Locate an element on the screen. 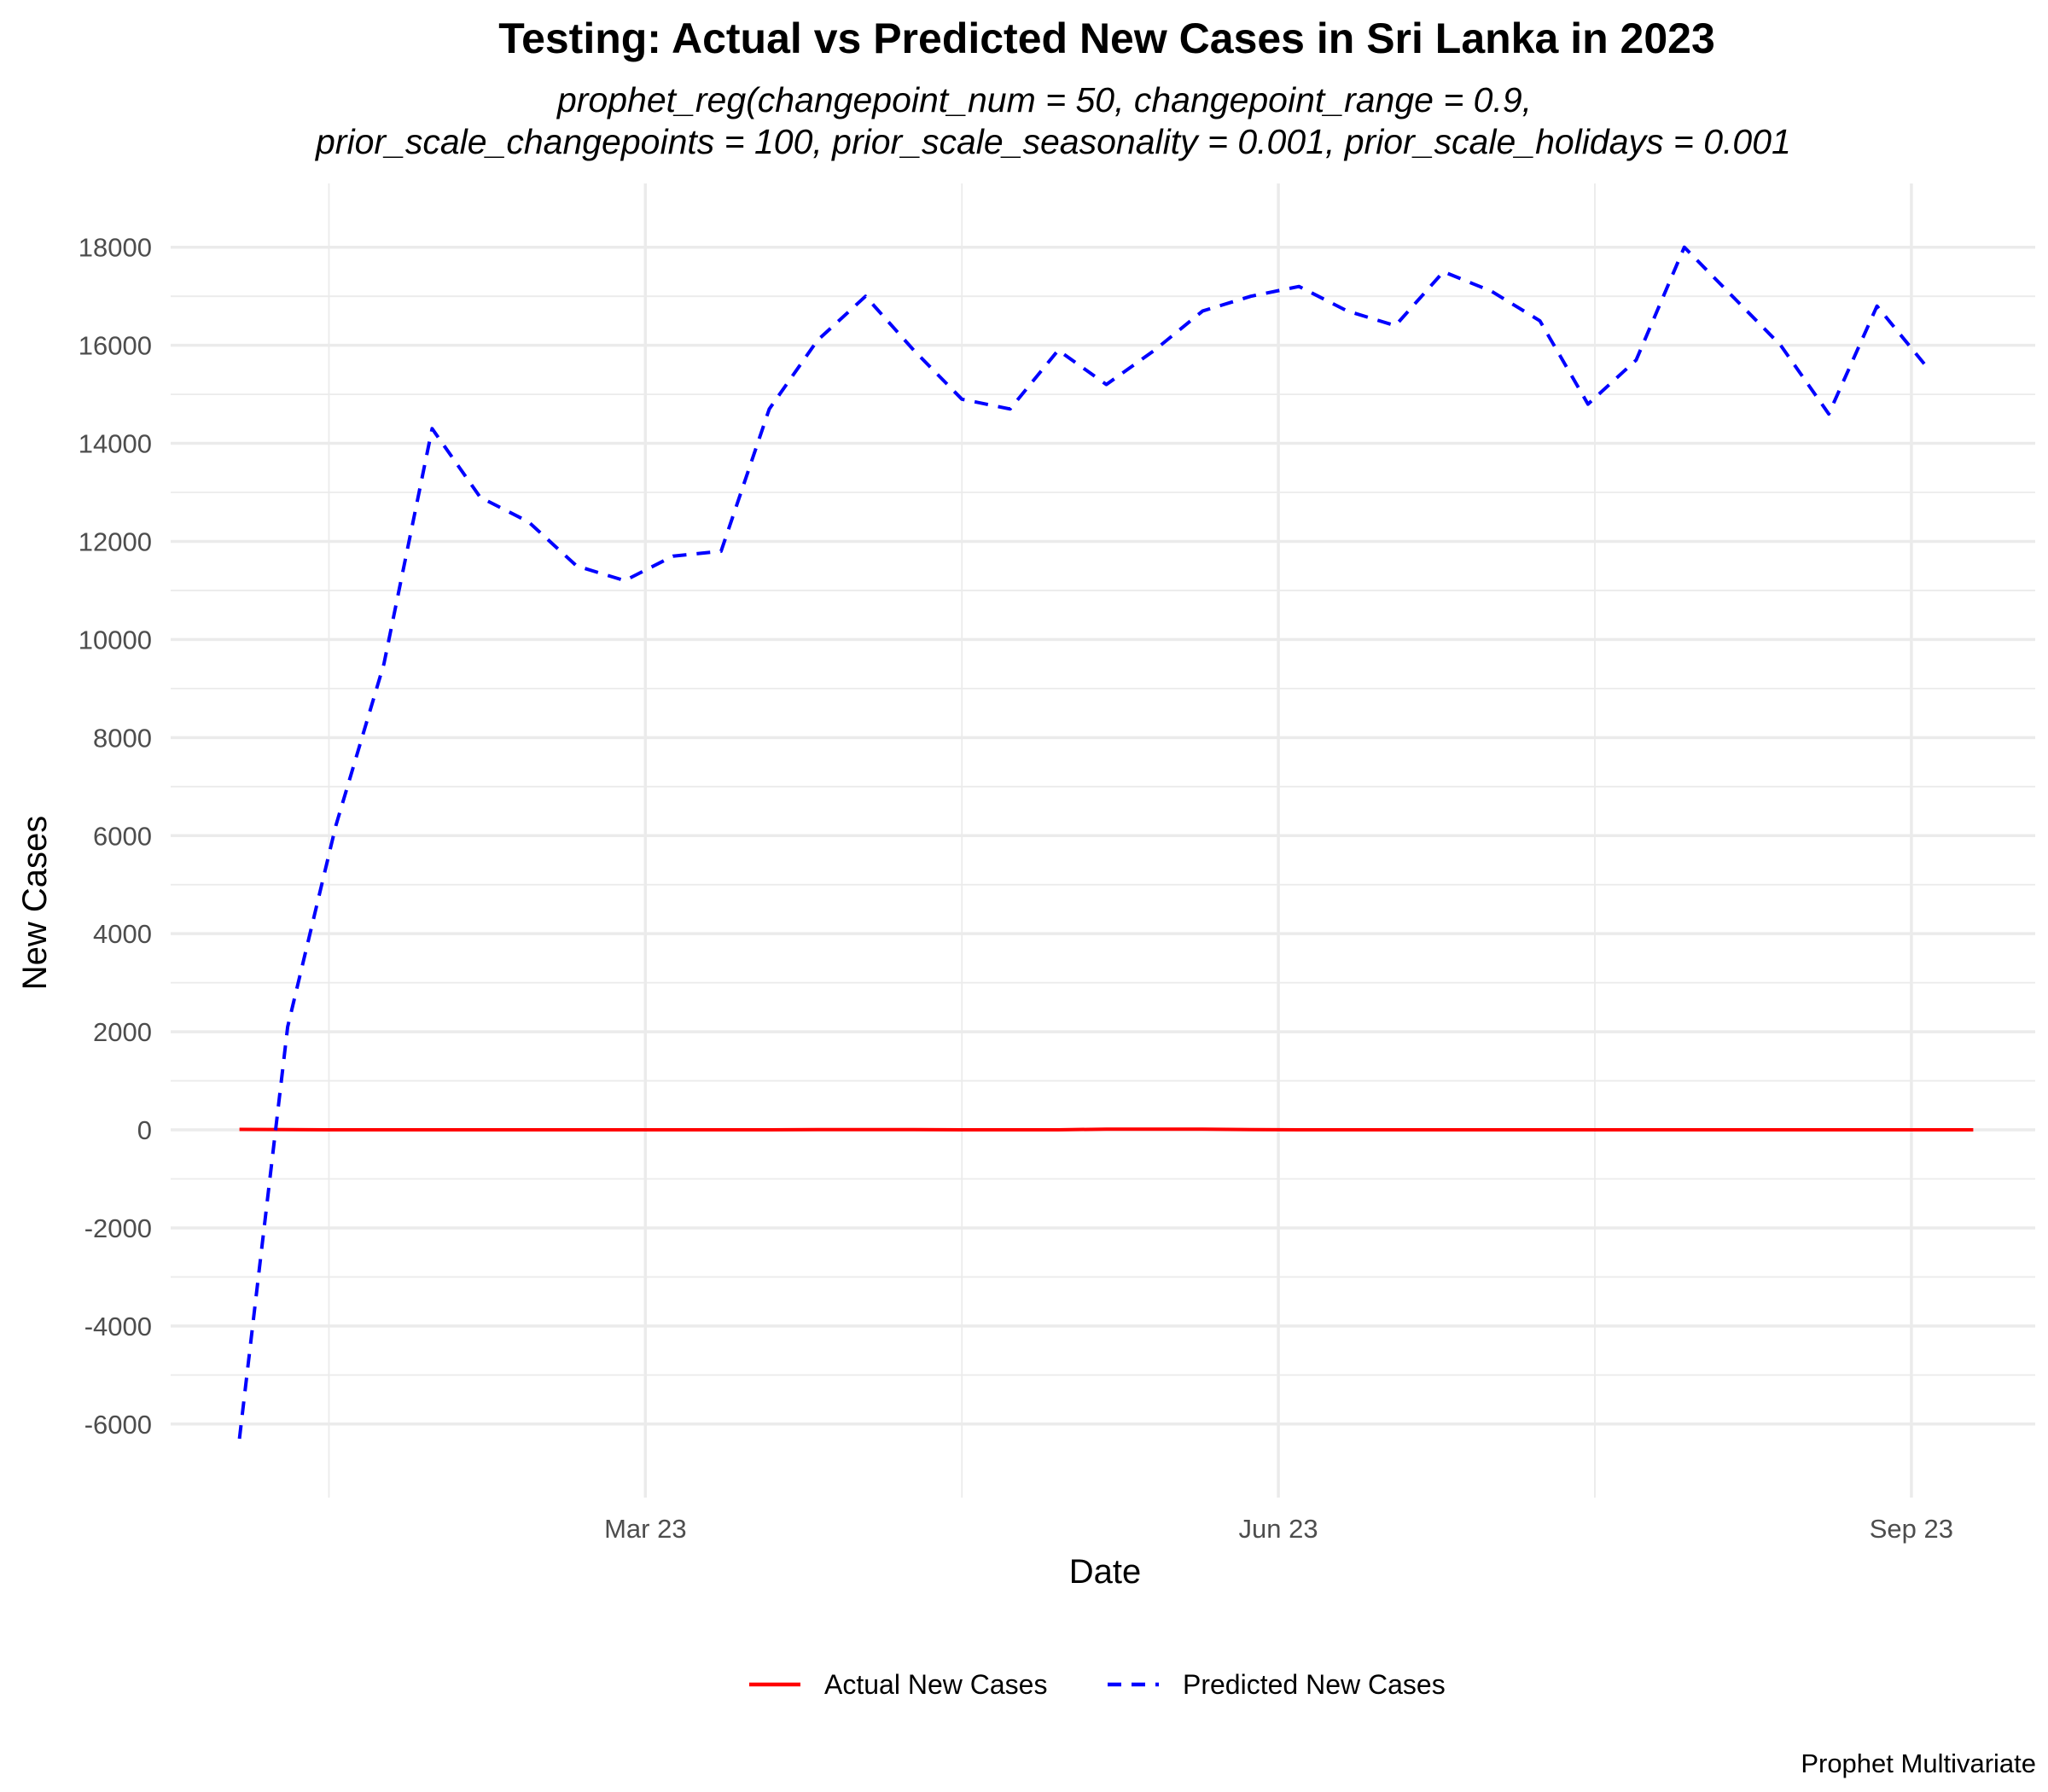  y-tick-label: 6000 is located at coordinates (123, 836).